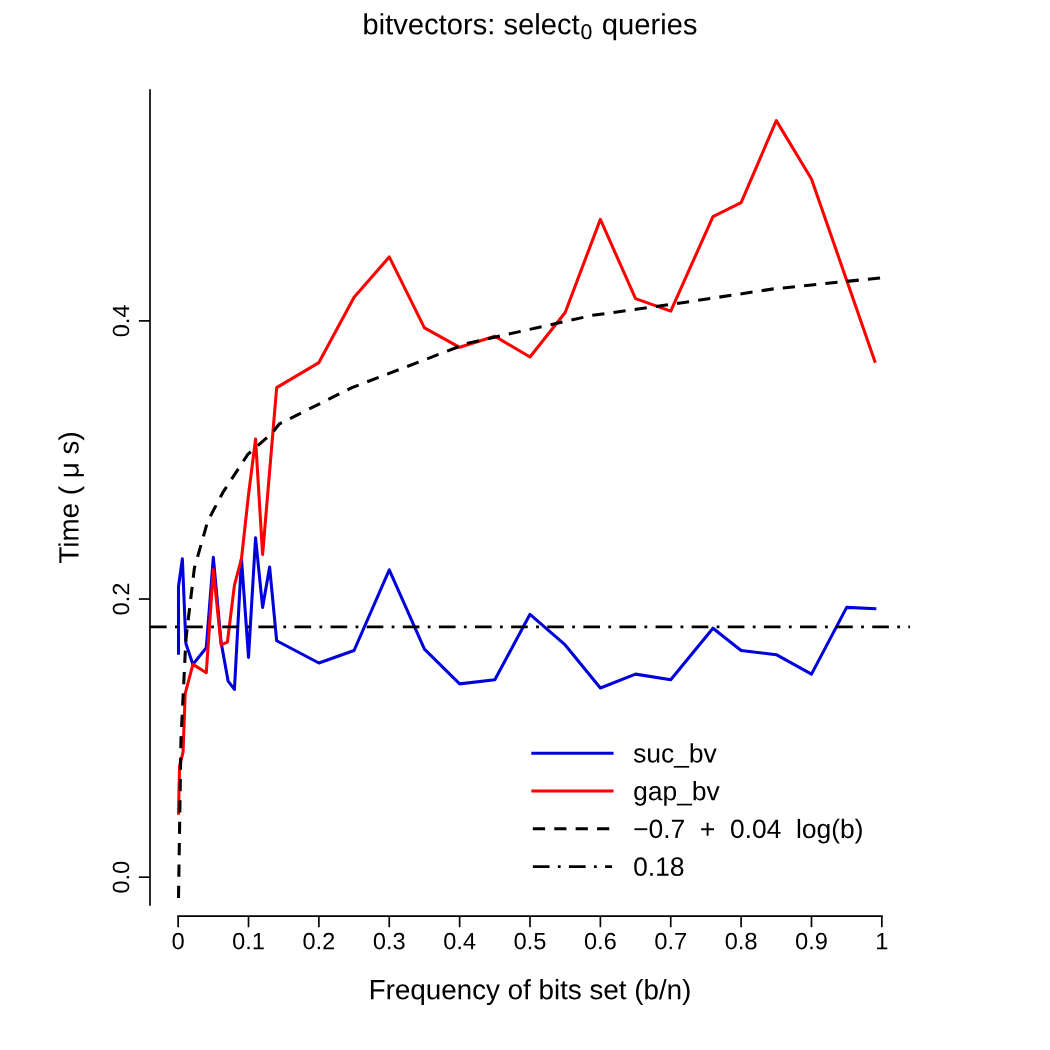 Image resolution: width=1050 pixels, height=1050 pixels. I want to click on chart-title: bitvectors: select$_{0}$ queries, so click(530, 27).